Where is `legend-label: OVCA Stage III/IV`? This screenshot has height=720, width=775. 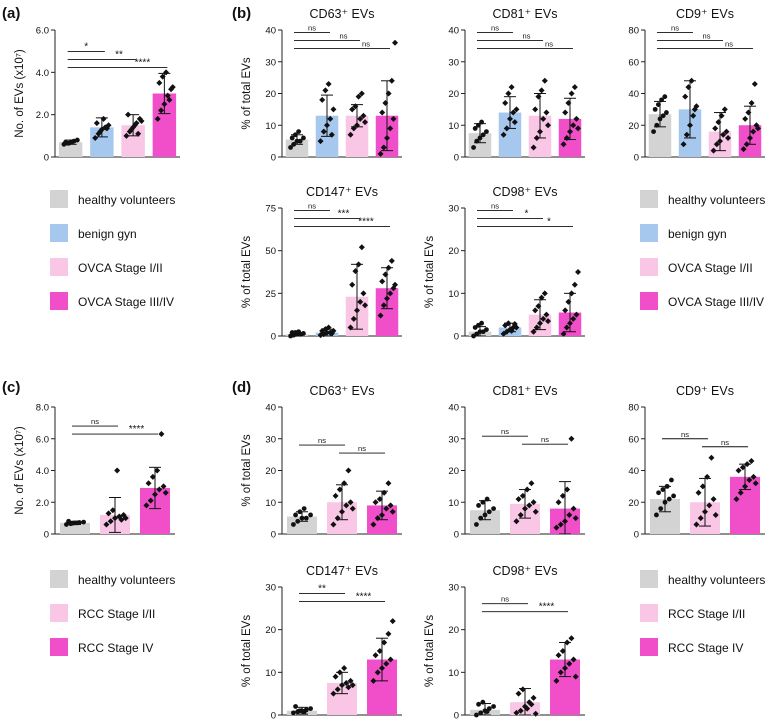 legend-label: OVCA Stage III/IV is located at coordinates (716, 302).